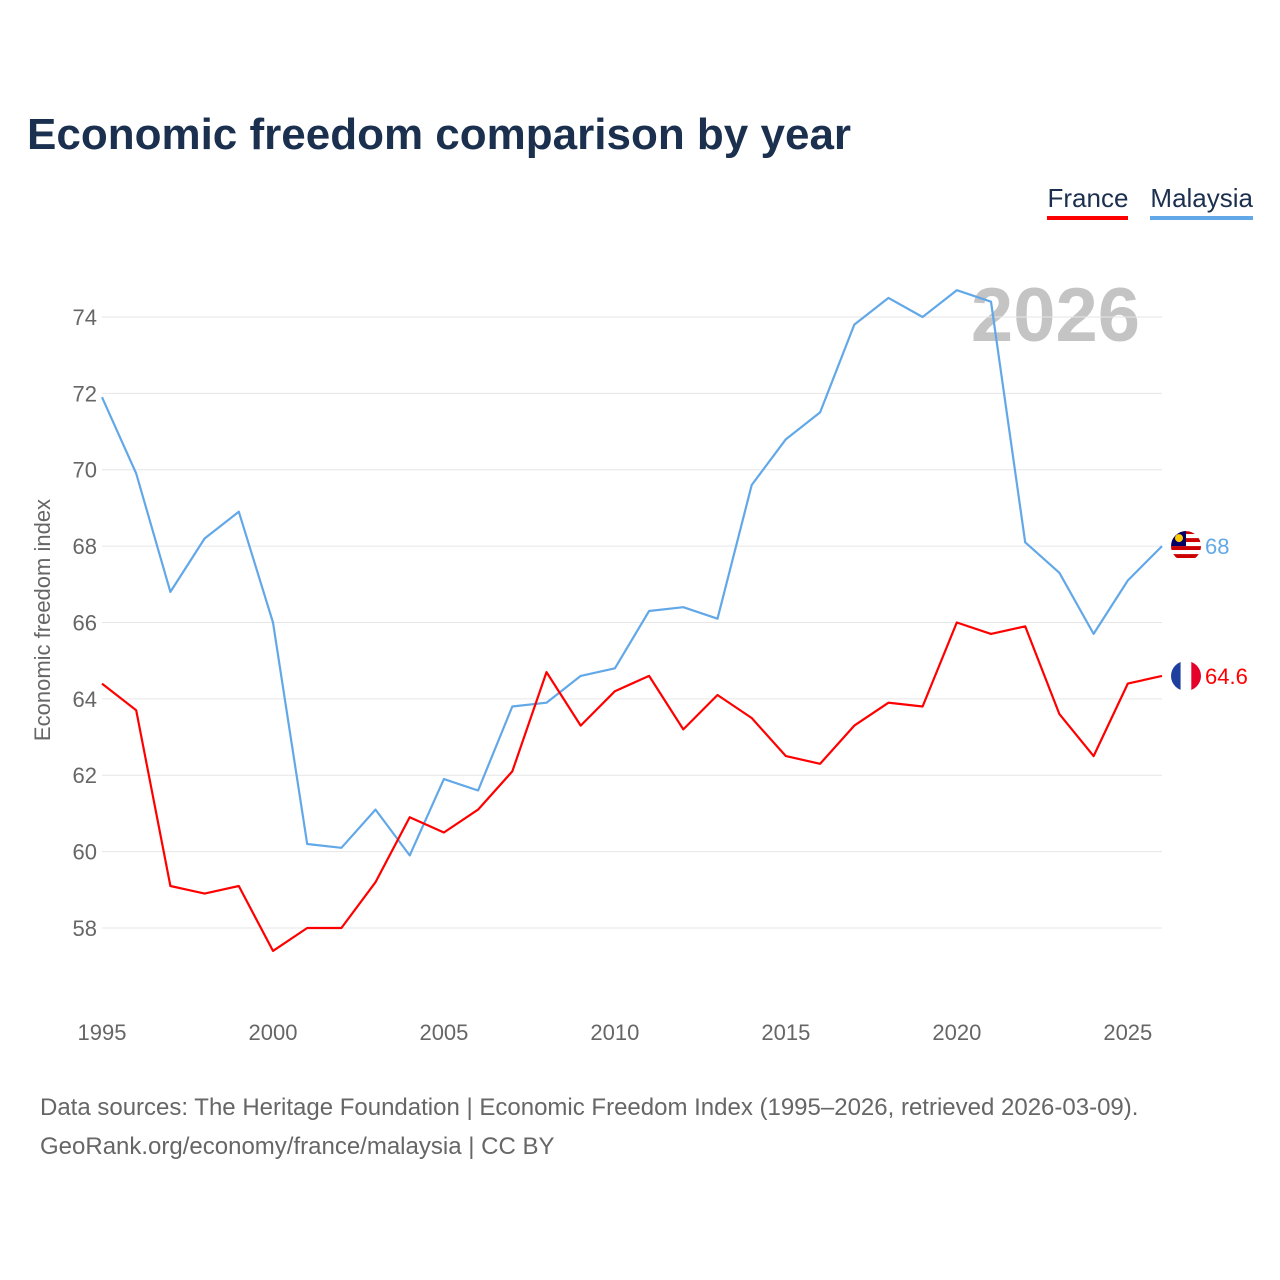  I want to click on x-tick-label: 1995, so click(102, 1032).